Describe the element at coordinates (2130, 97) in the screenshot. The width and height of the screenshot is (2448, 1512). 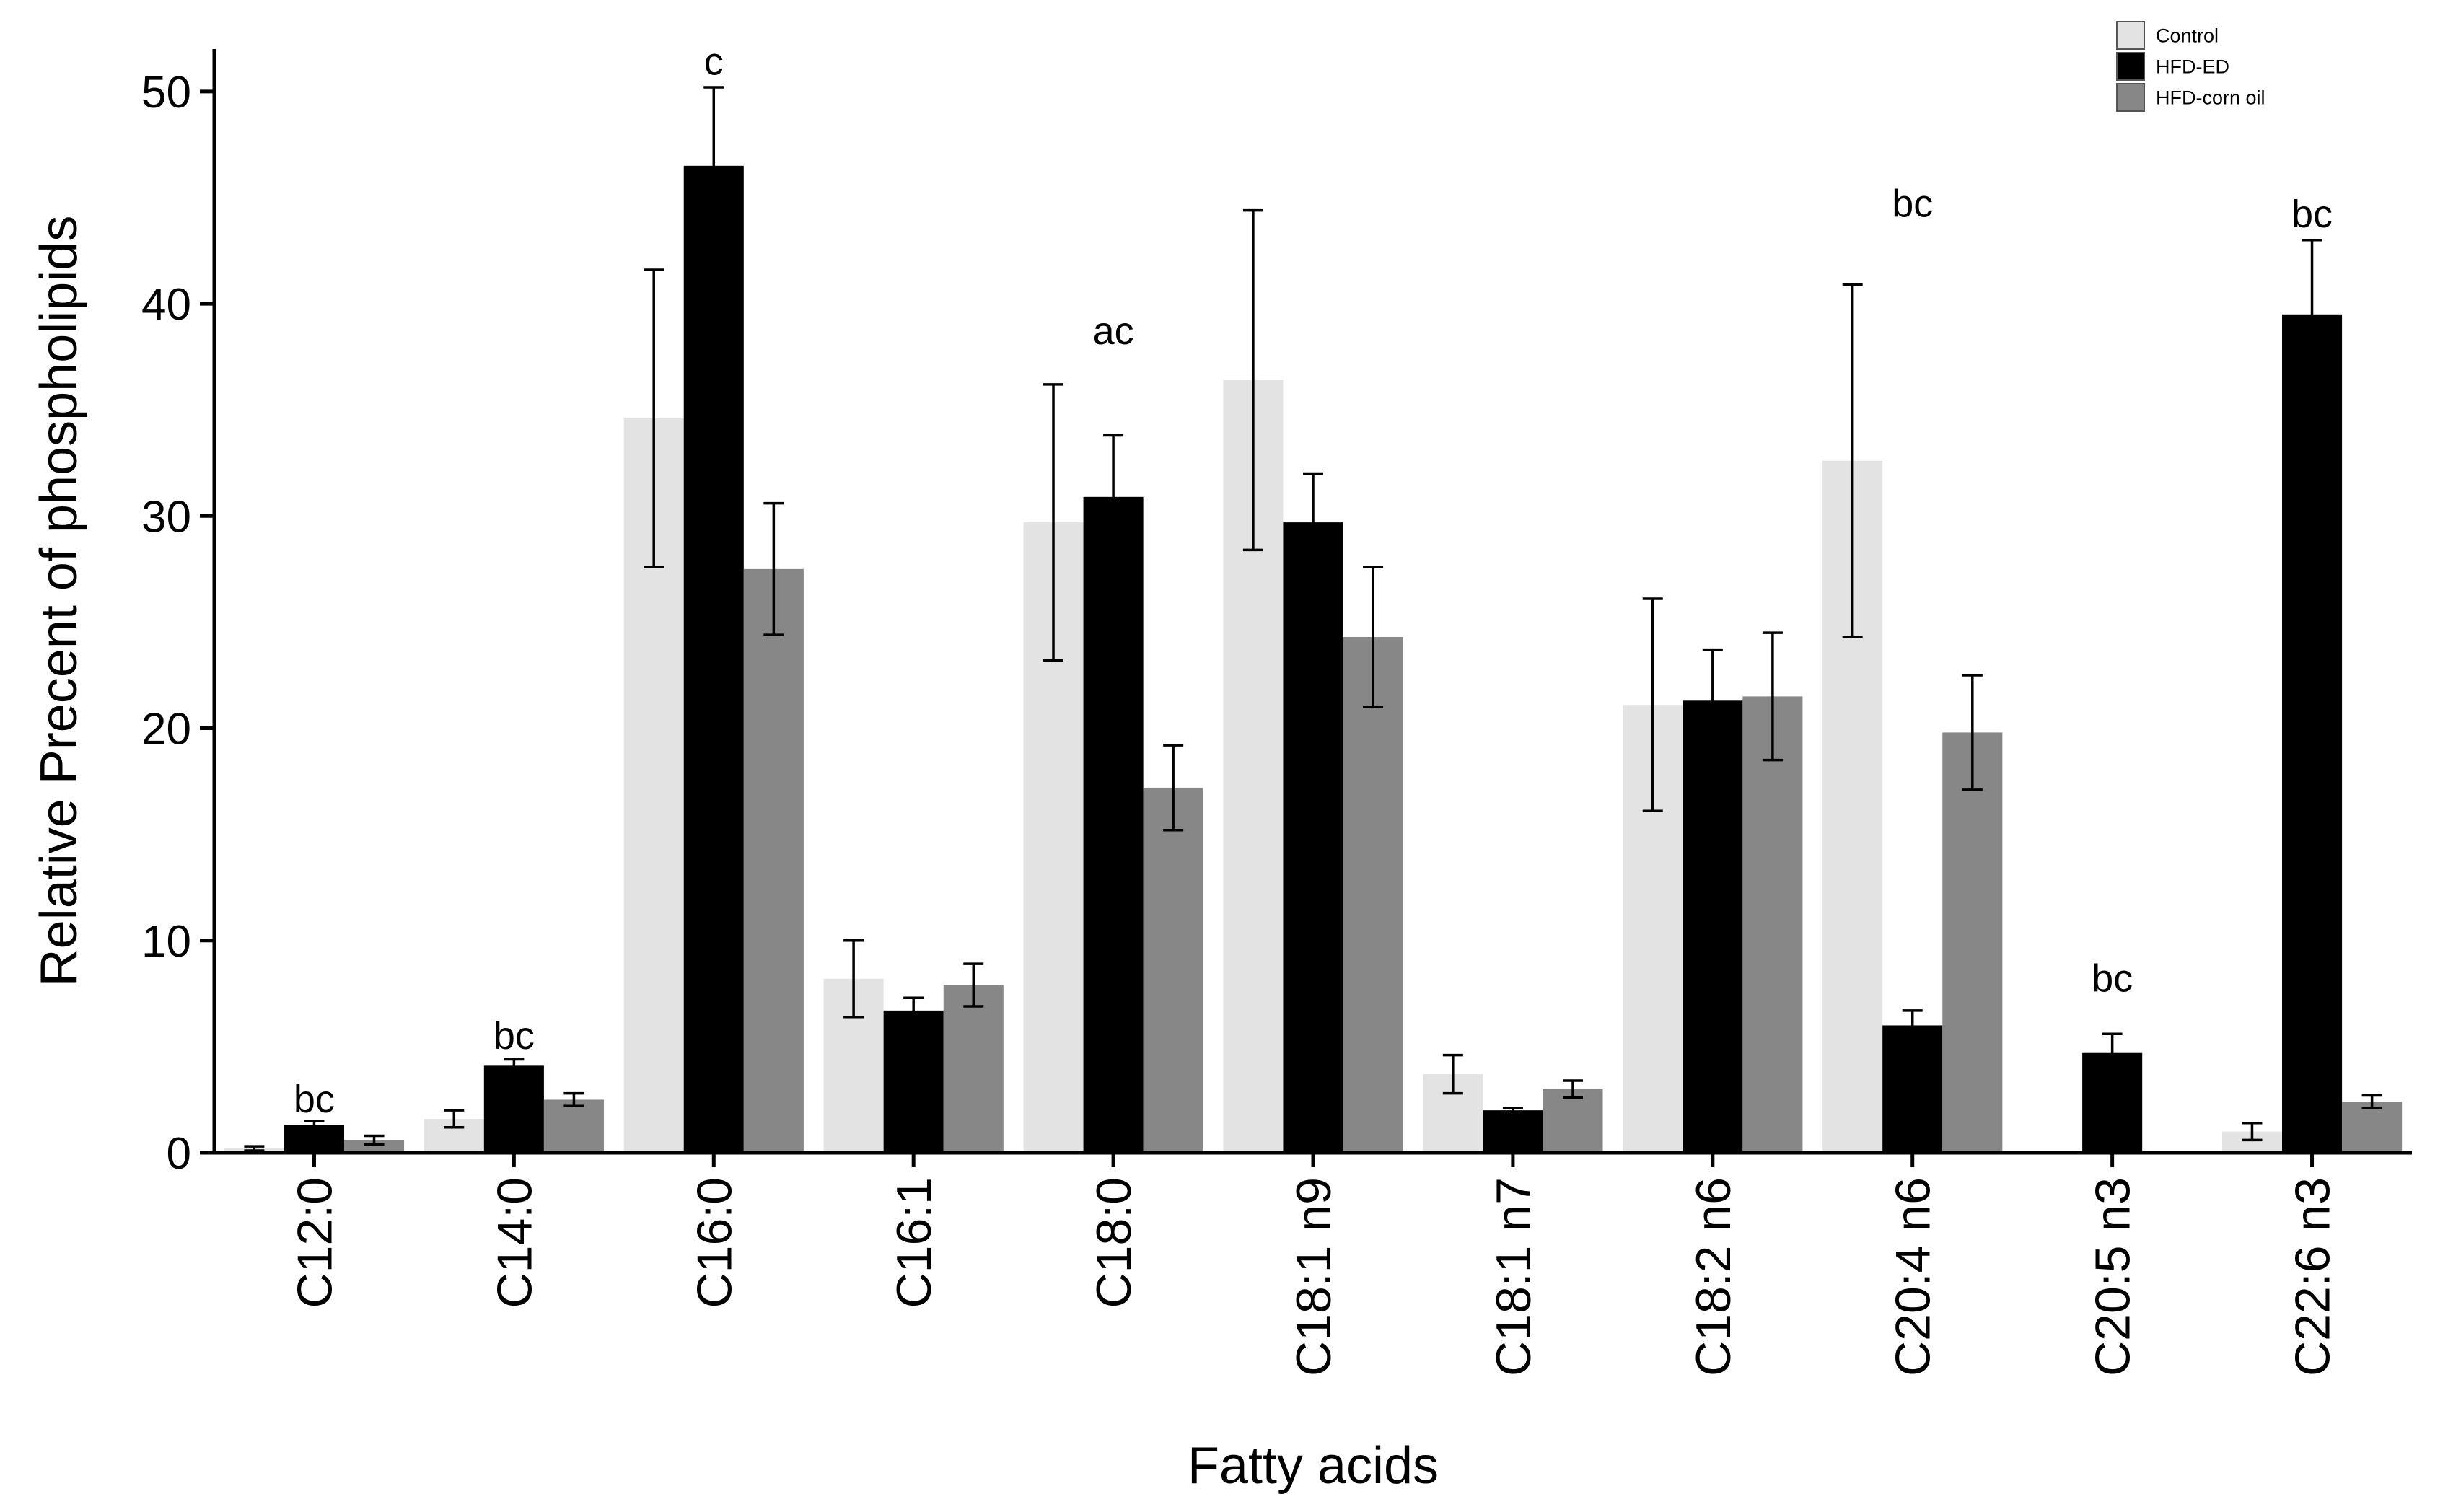
I see `legend-swatch-hfd-corn-oil` at that location.